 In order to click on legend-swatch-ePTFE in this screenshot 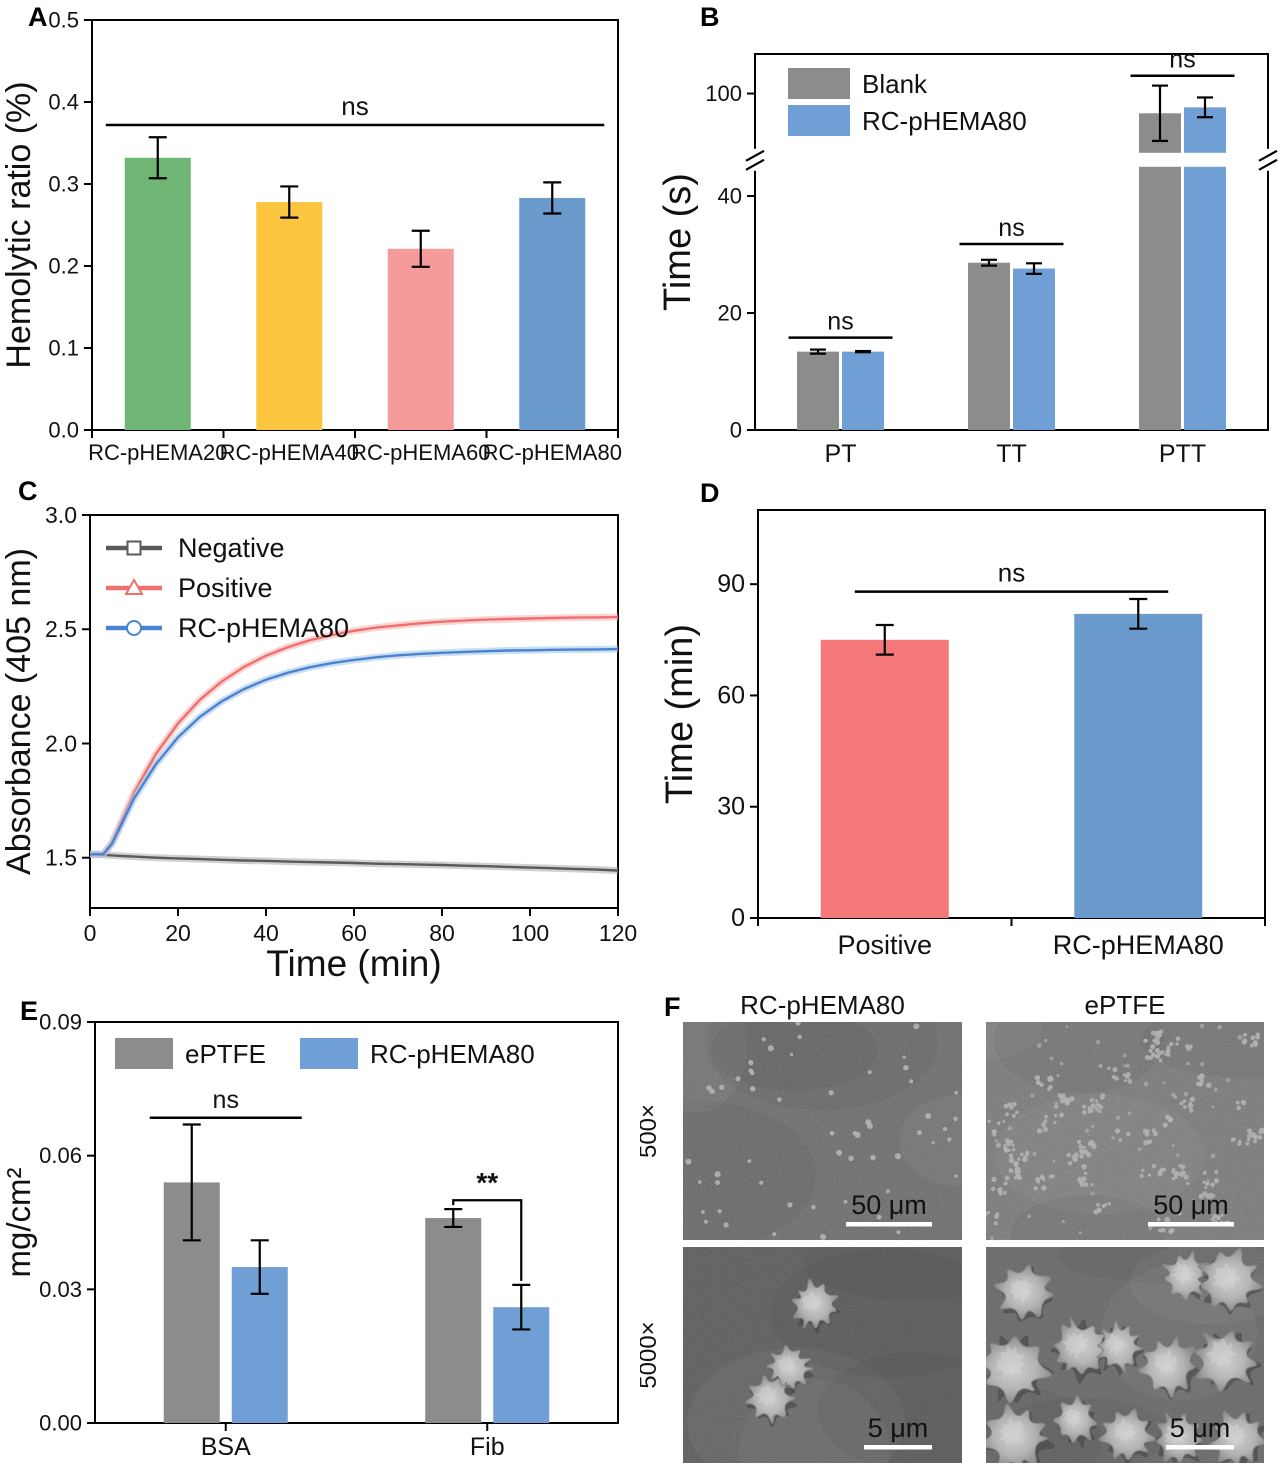, I will do `click(144, 1053)`.